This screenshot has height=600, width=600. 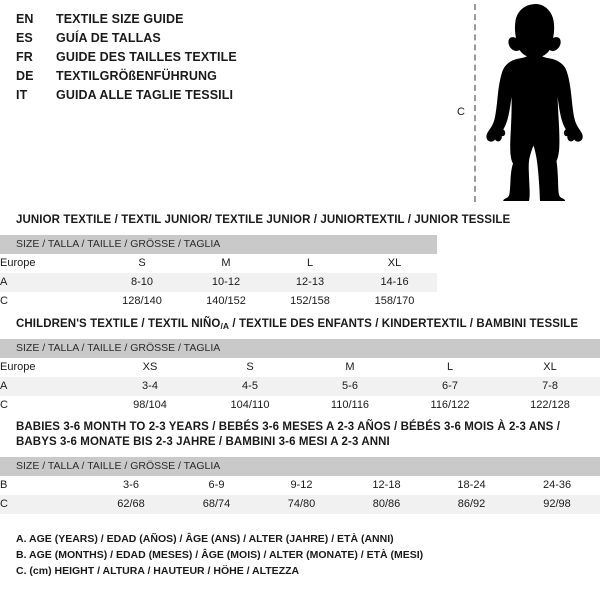 What do you see at coordinates (226, 282) in the screenshot?
I see `cell: 10-12` at bounding box center [226, 282].